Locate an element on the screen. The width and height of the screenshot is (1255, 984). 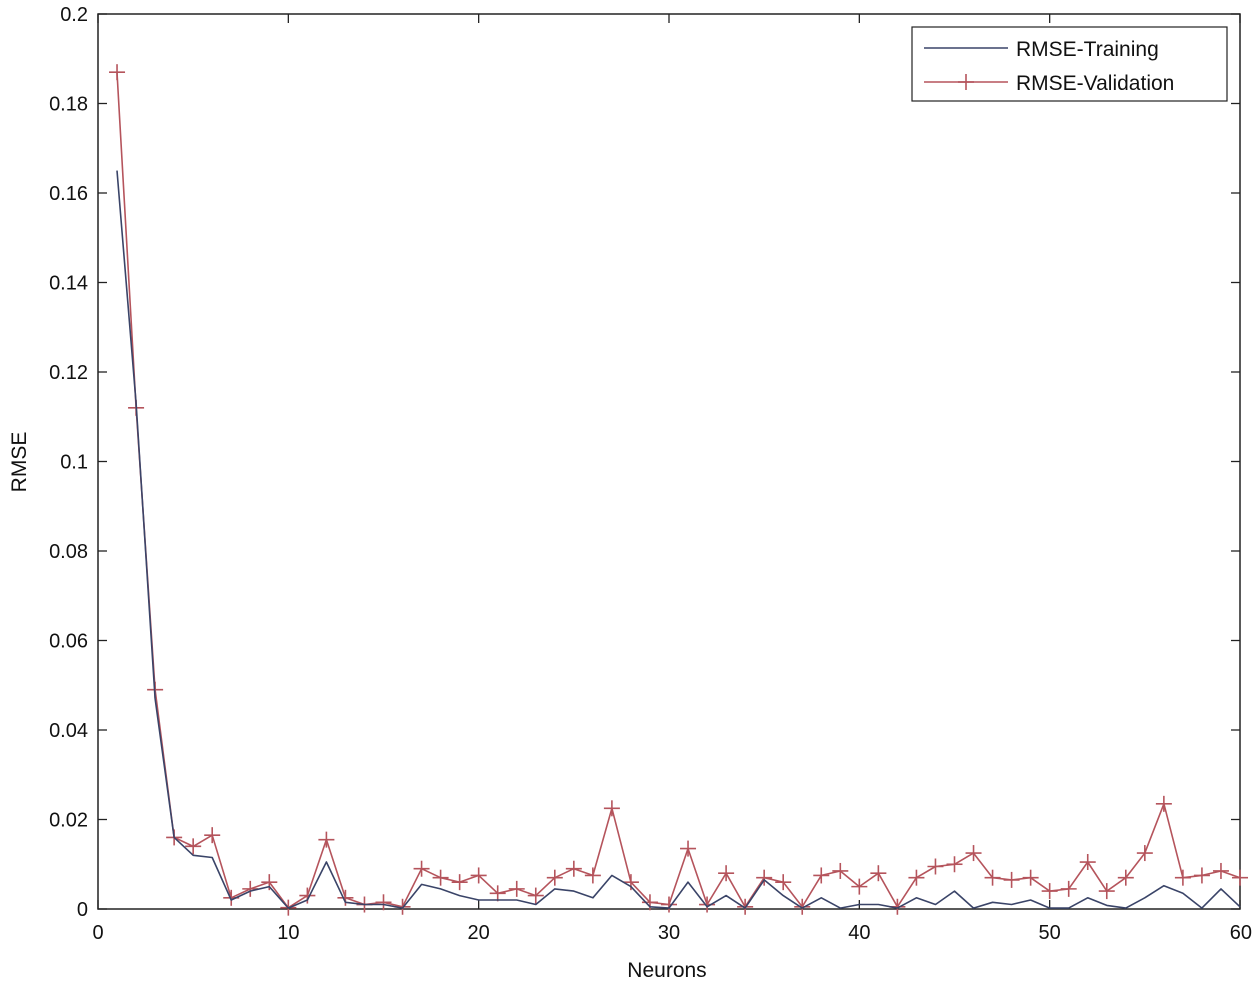
x-tick-label: 50 is located at coordinates (1050, 933).